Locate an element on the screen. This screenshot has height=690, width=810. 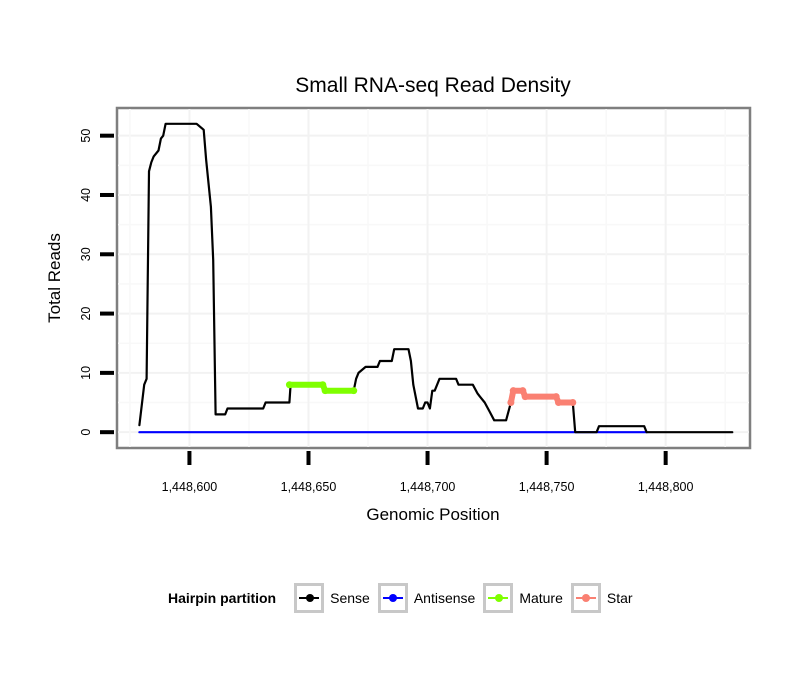
legend-label-antisense: Antisense is located at coordinates (444, 598).